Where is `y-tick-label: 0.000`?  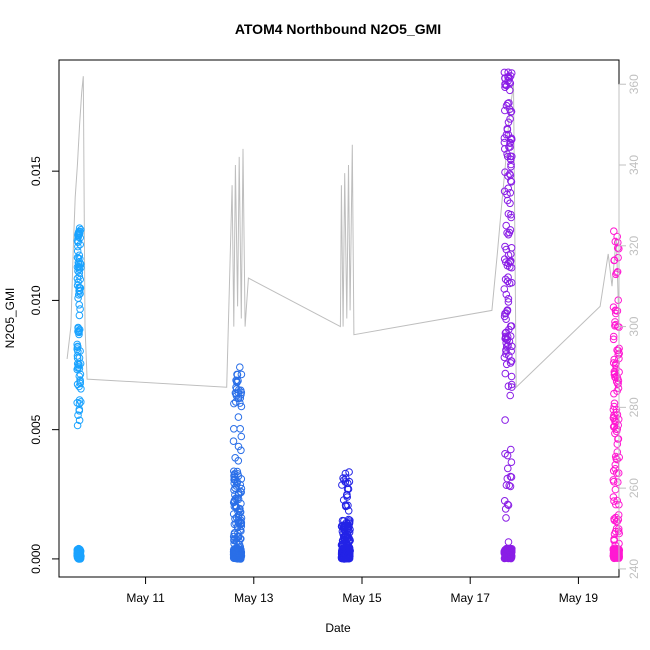 y-tick-label: 0.000 is located at coordinates (36, 559).